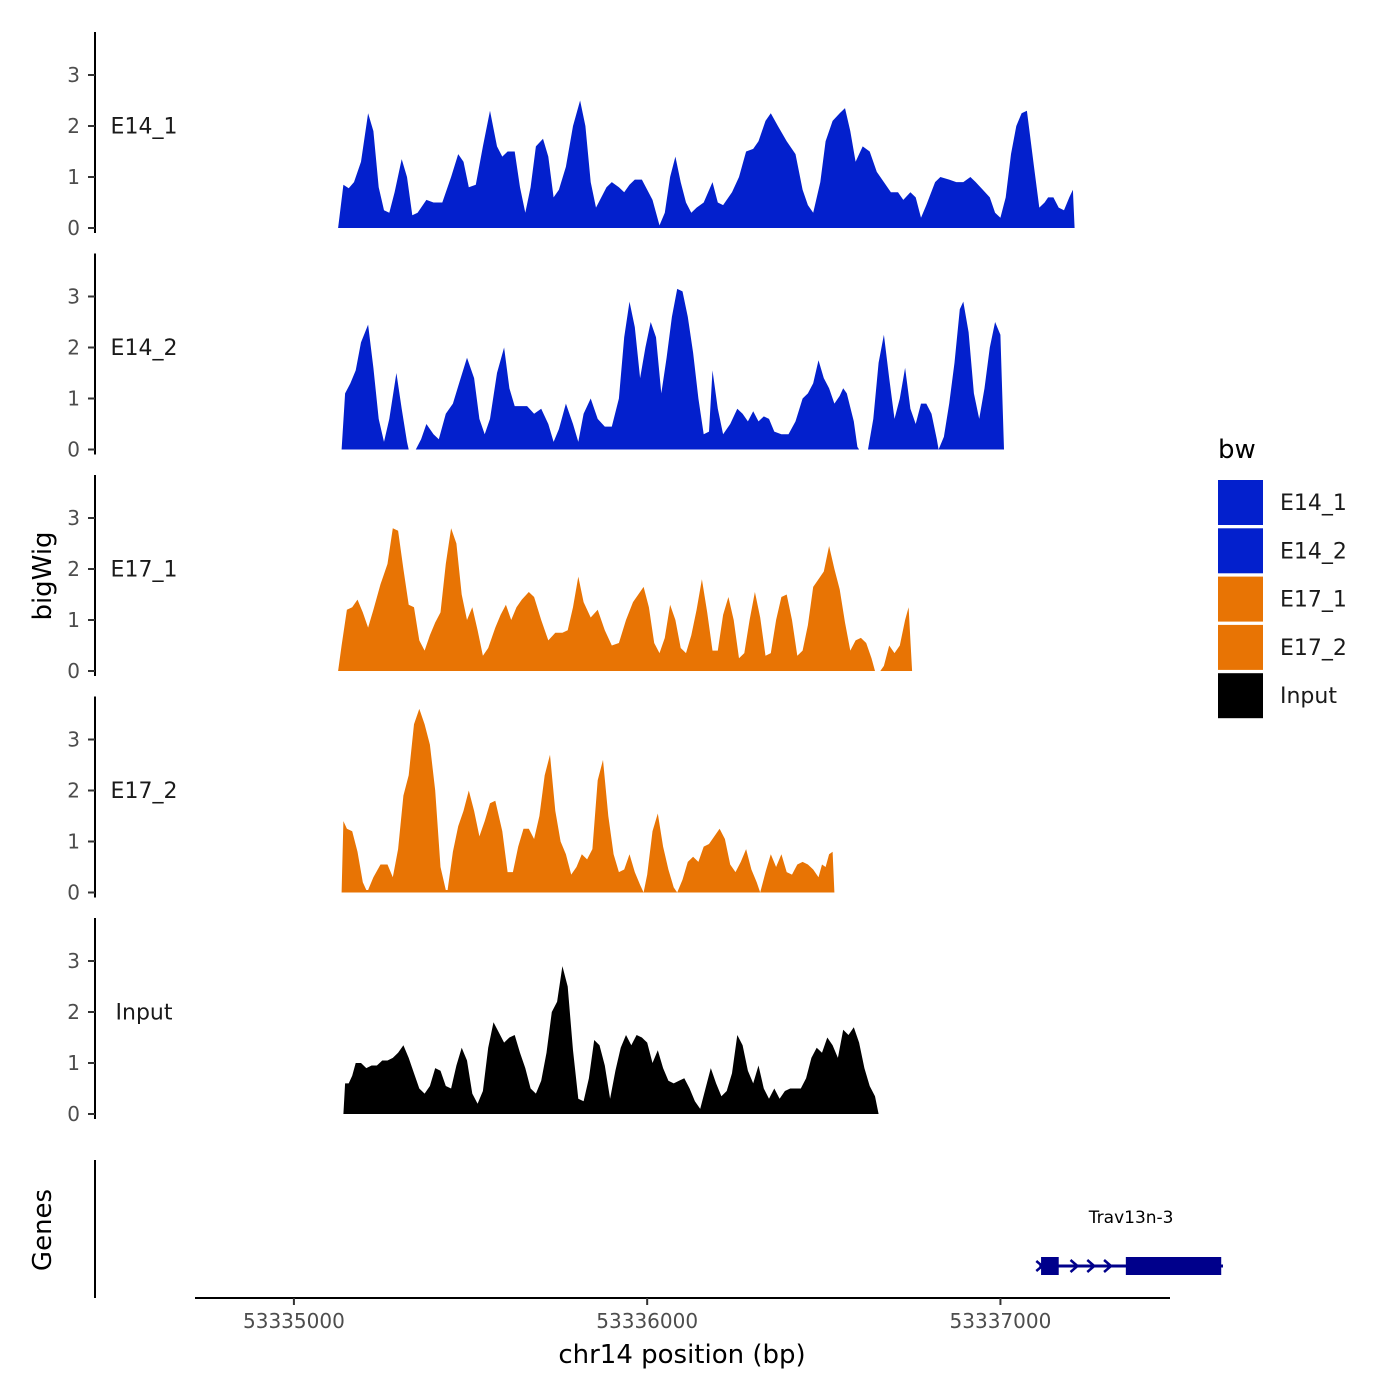 This screenshot has width=1400, height=1400. What do you see at coordinates (1313, 551) in the screenshot?
I see `legend-label: E14_2` at bounding box center [1313, 551].